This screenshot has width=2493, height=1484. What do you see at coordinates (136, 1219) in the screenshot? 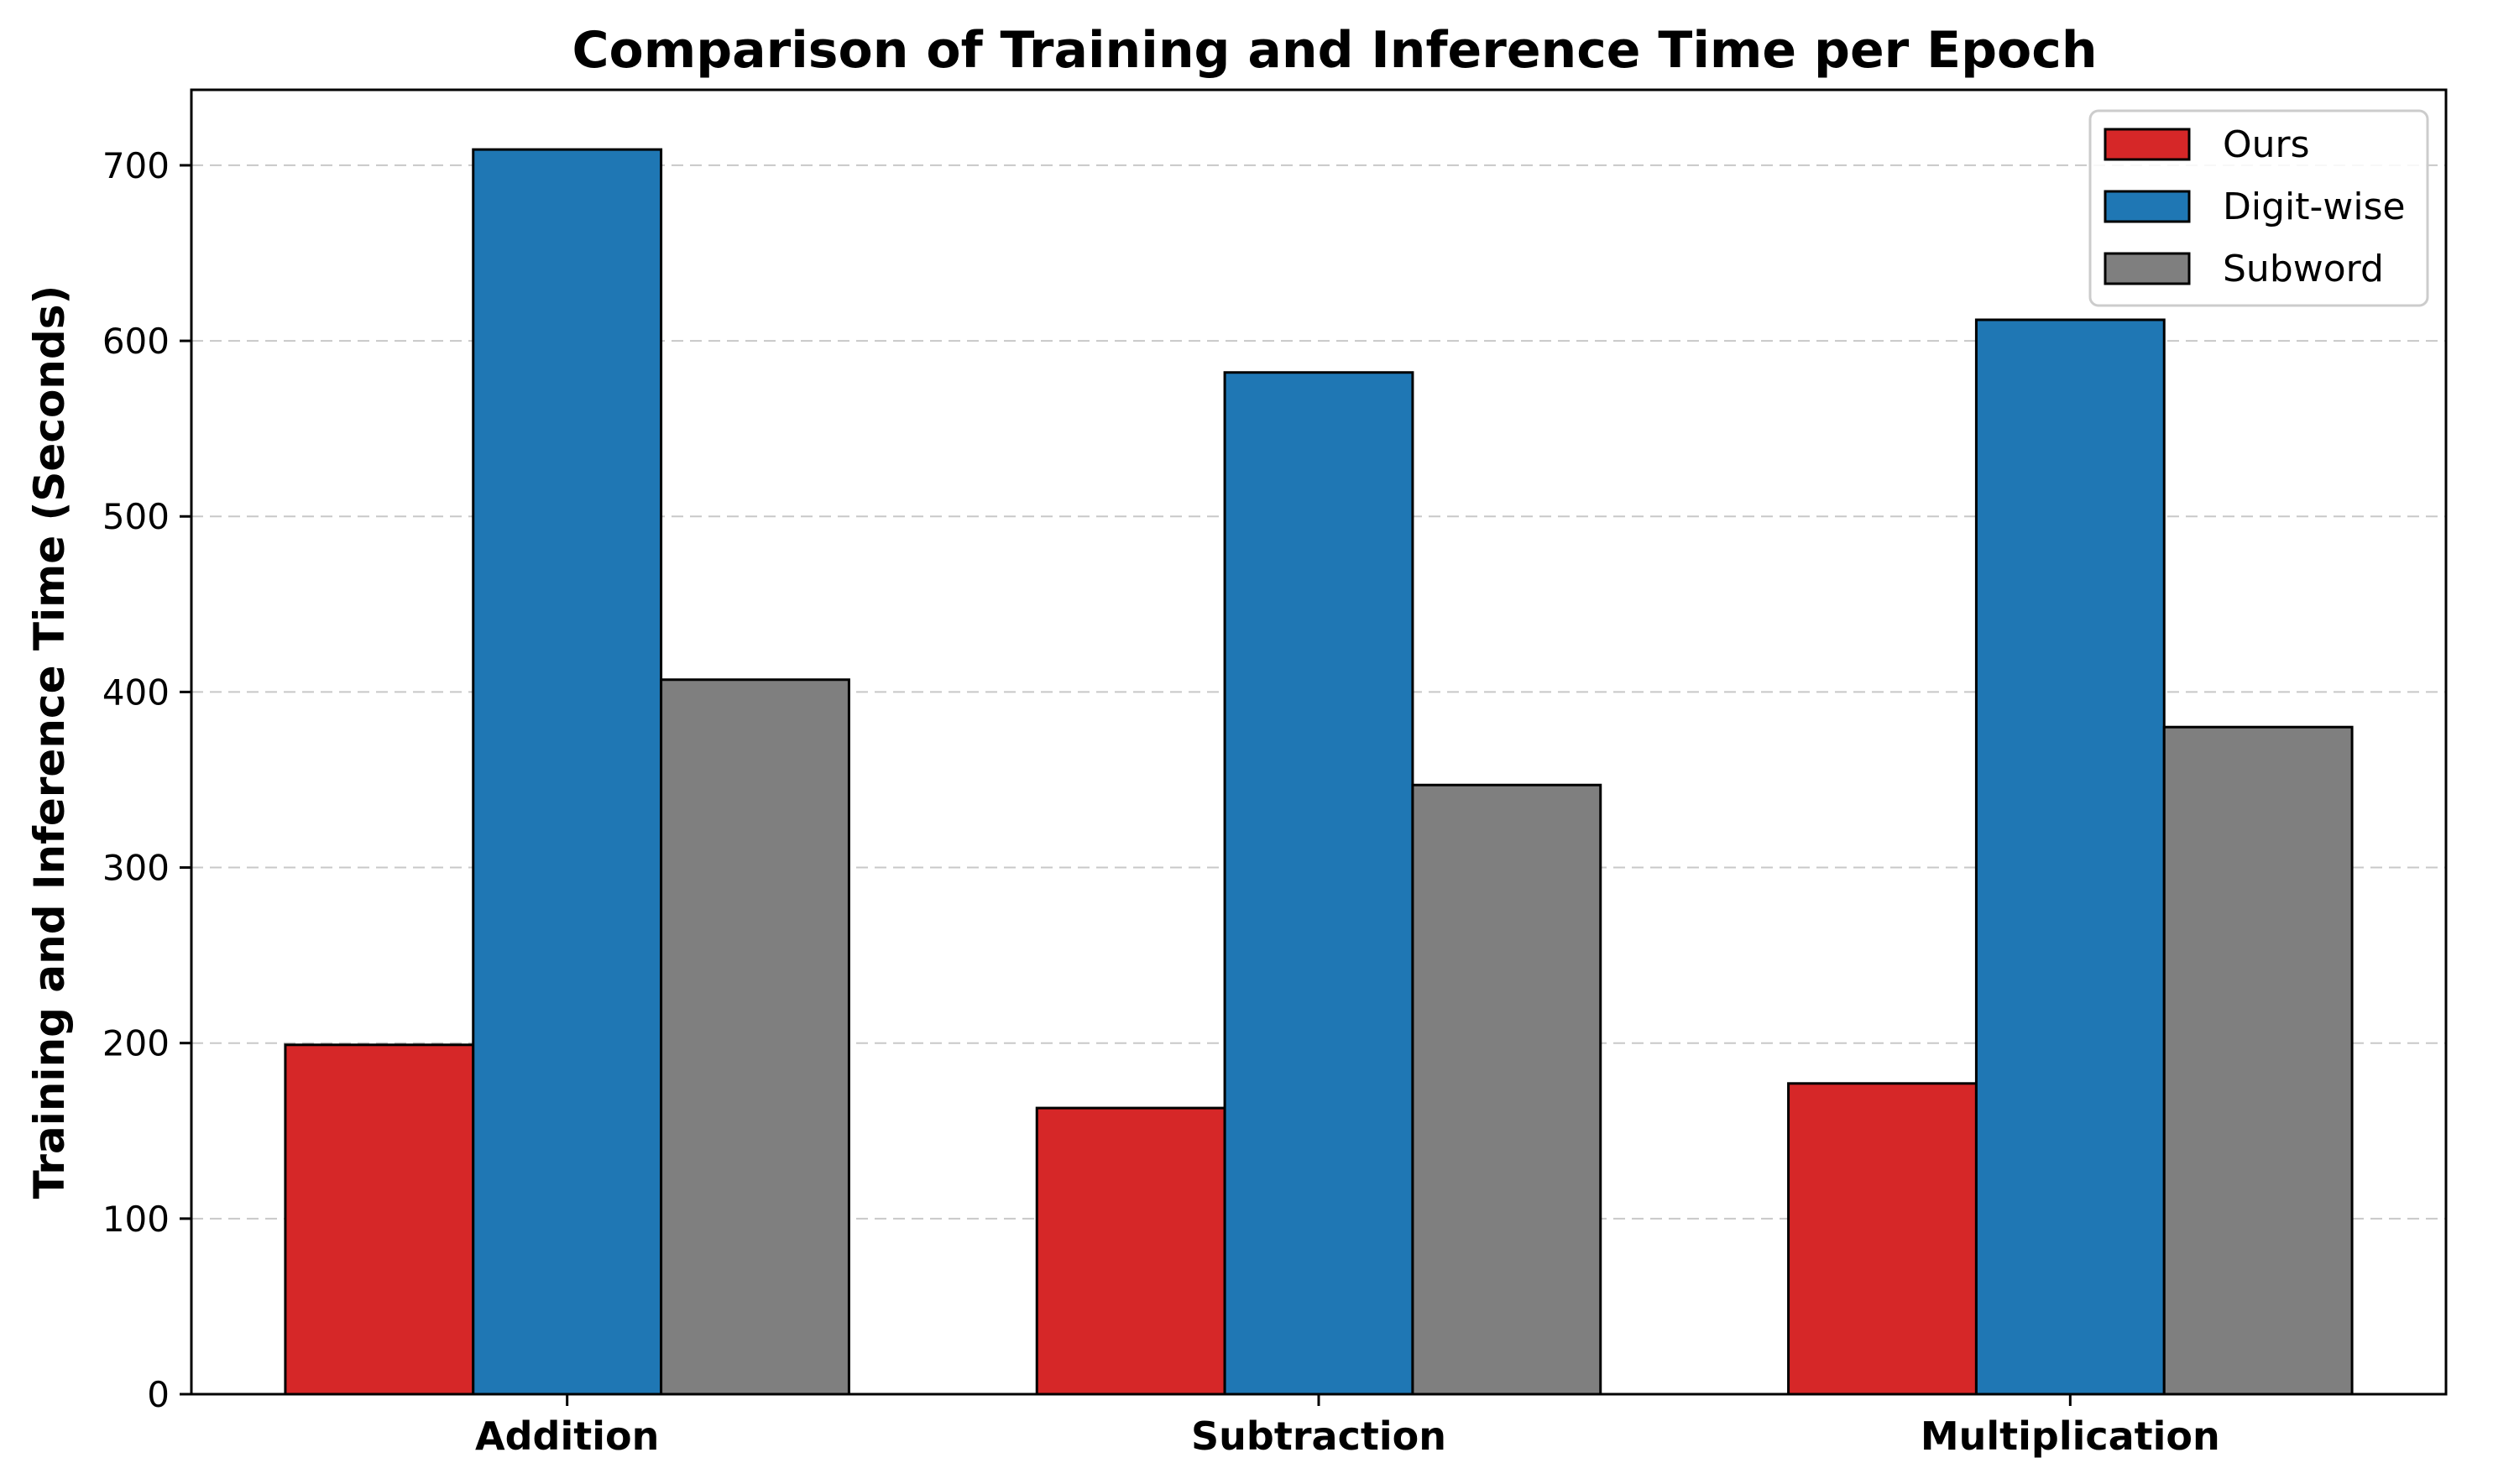
I see `y-tick-label: 100` at bounding box center [136, 1219].